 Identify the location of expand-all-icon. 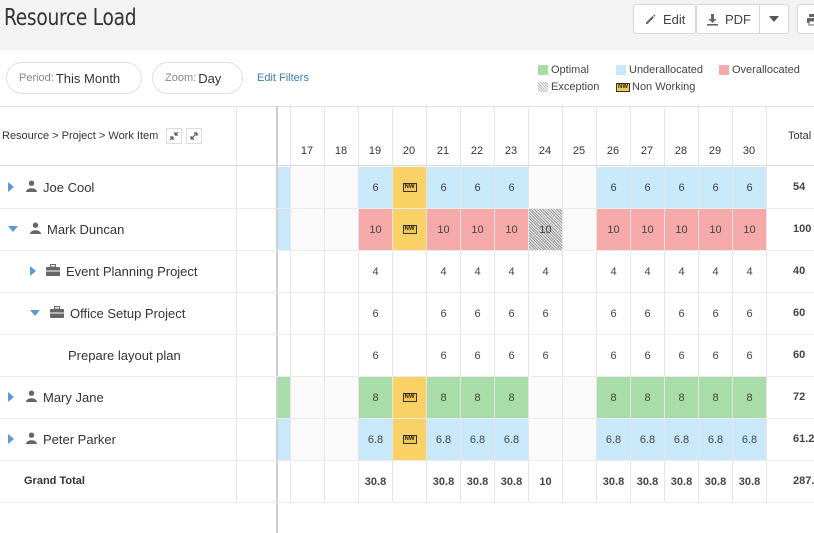
(194, 136).